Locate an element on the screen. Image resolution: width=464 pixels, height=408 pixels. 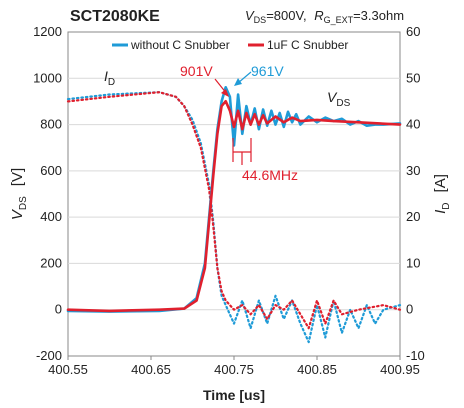
y-right-axis-unit: [A] is located at coordinates (440, 183).